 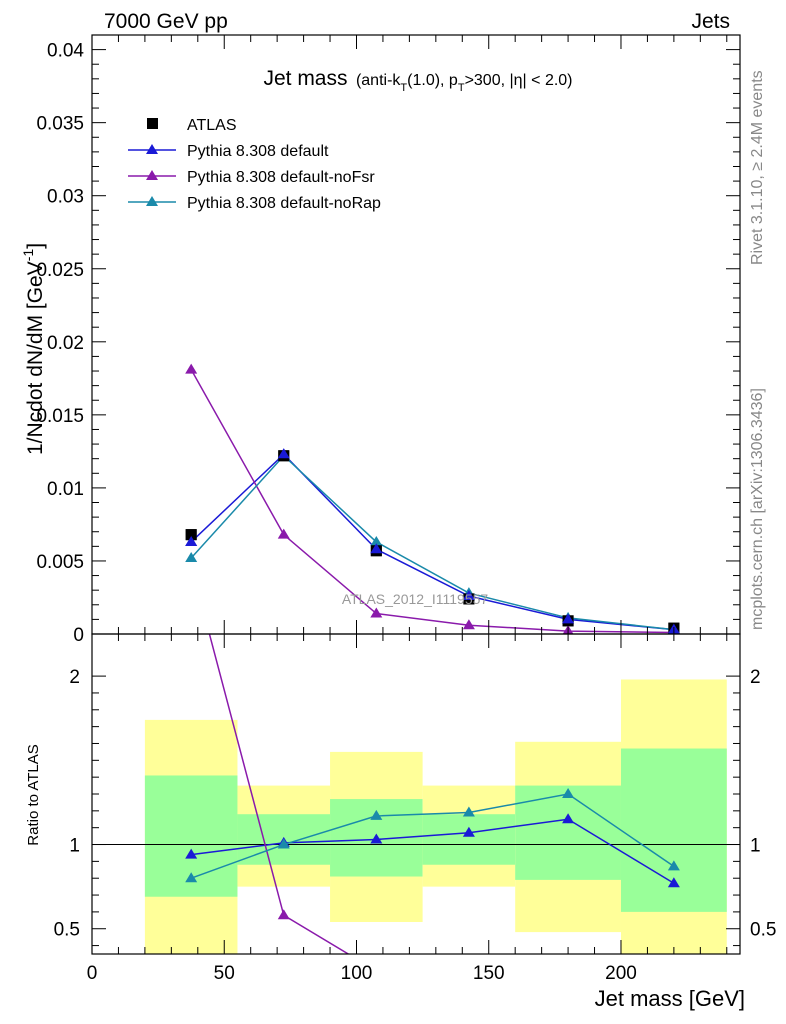 I want to click on header-energy-label: 7000 GeV pp, so click(x=166, y=21).